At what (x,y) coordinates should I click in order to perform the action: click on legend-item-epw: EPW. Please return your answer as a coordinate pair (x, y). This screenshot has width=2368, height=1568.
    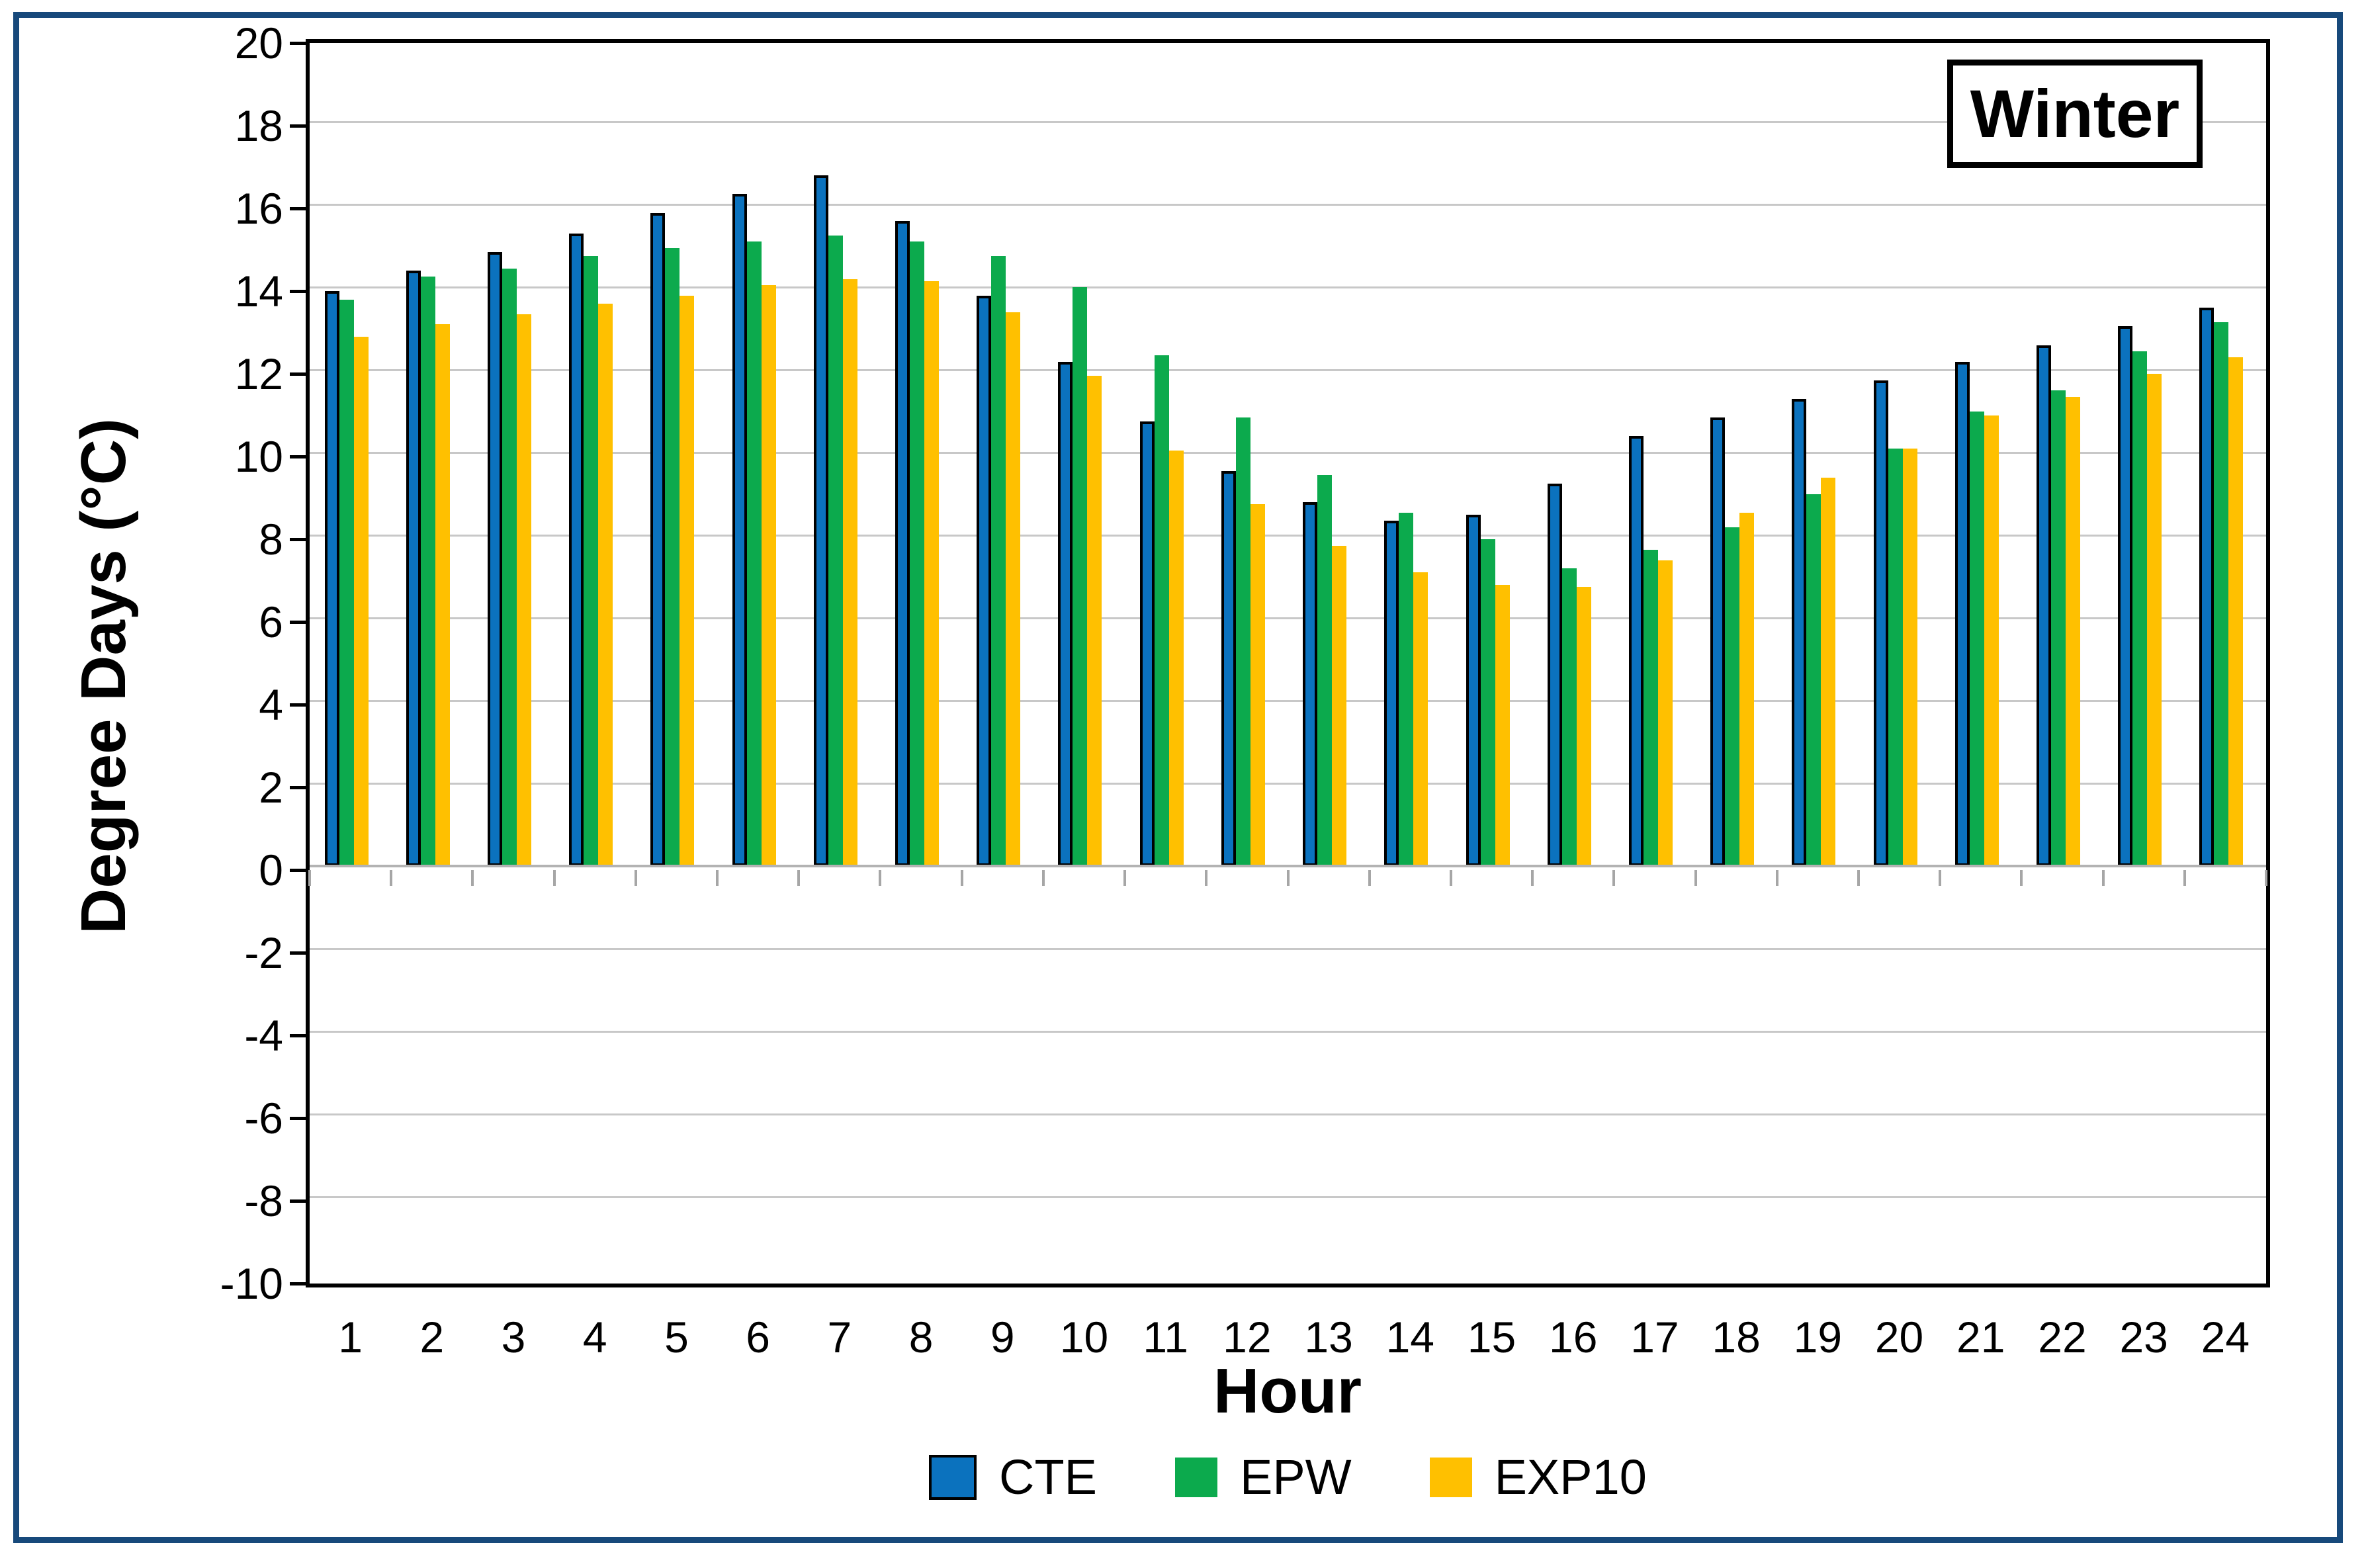
    Looking at the image, I should click on (1263, 1477).